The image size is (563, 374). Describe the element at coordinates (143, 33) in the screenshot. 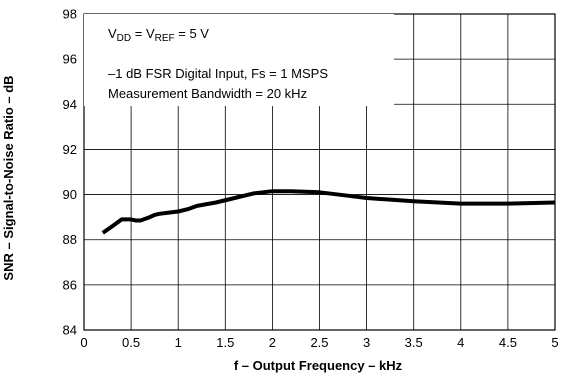

I see `eq-vref: = V` at that location.